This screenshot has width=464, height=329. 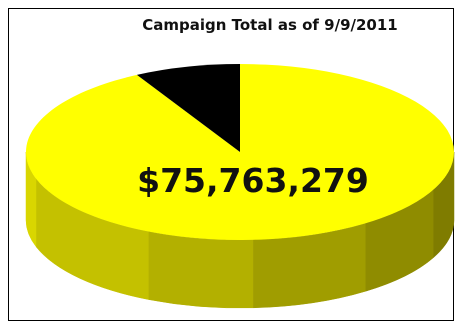 What do you see at coordinates (188, 108) in the screenshot?
I see `pie-slice-wedge` at bounding box center [188, 108].